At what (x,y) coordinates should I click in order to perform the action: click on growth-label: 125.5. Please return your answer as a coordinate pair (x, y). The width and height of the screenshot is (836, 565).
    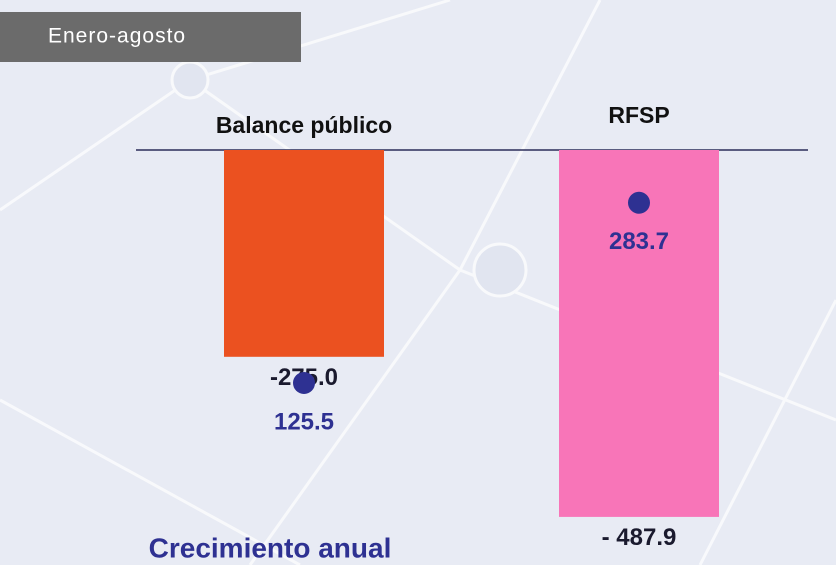
    Looking at the image, I should click on (304, 421).